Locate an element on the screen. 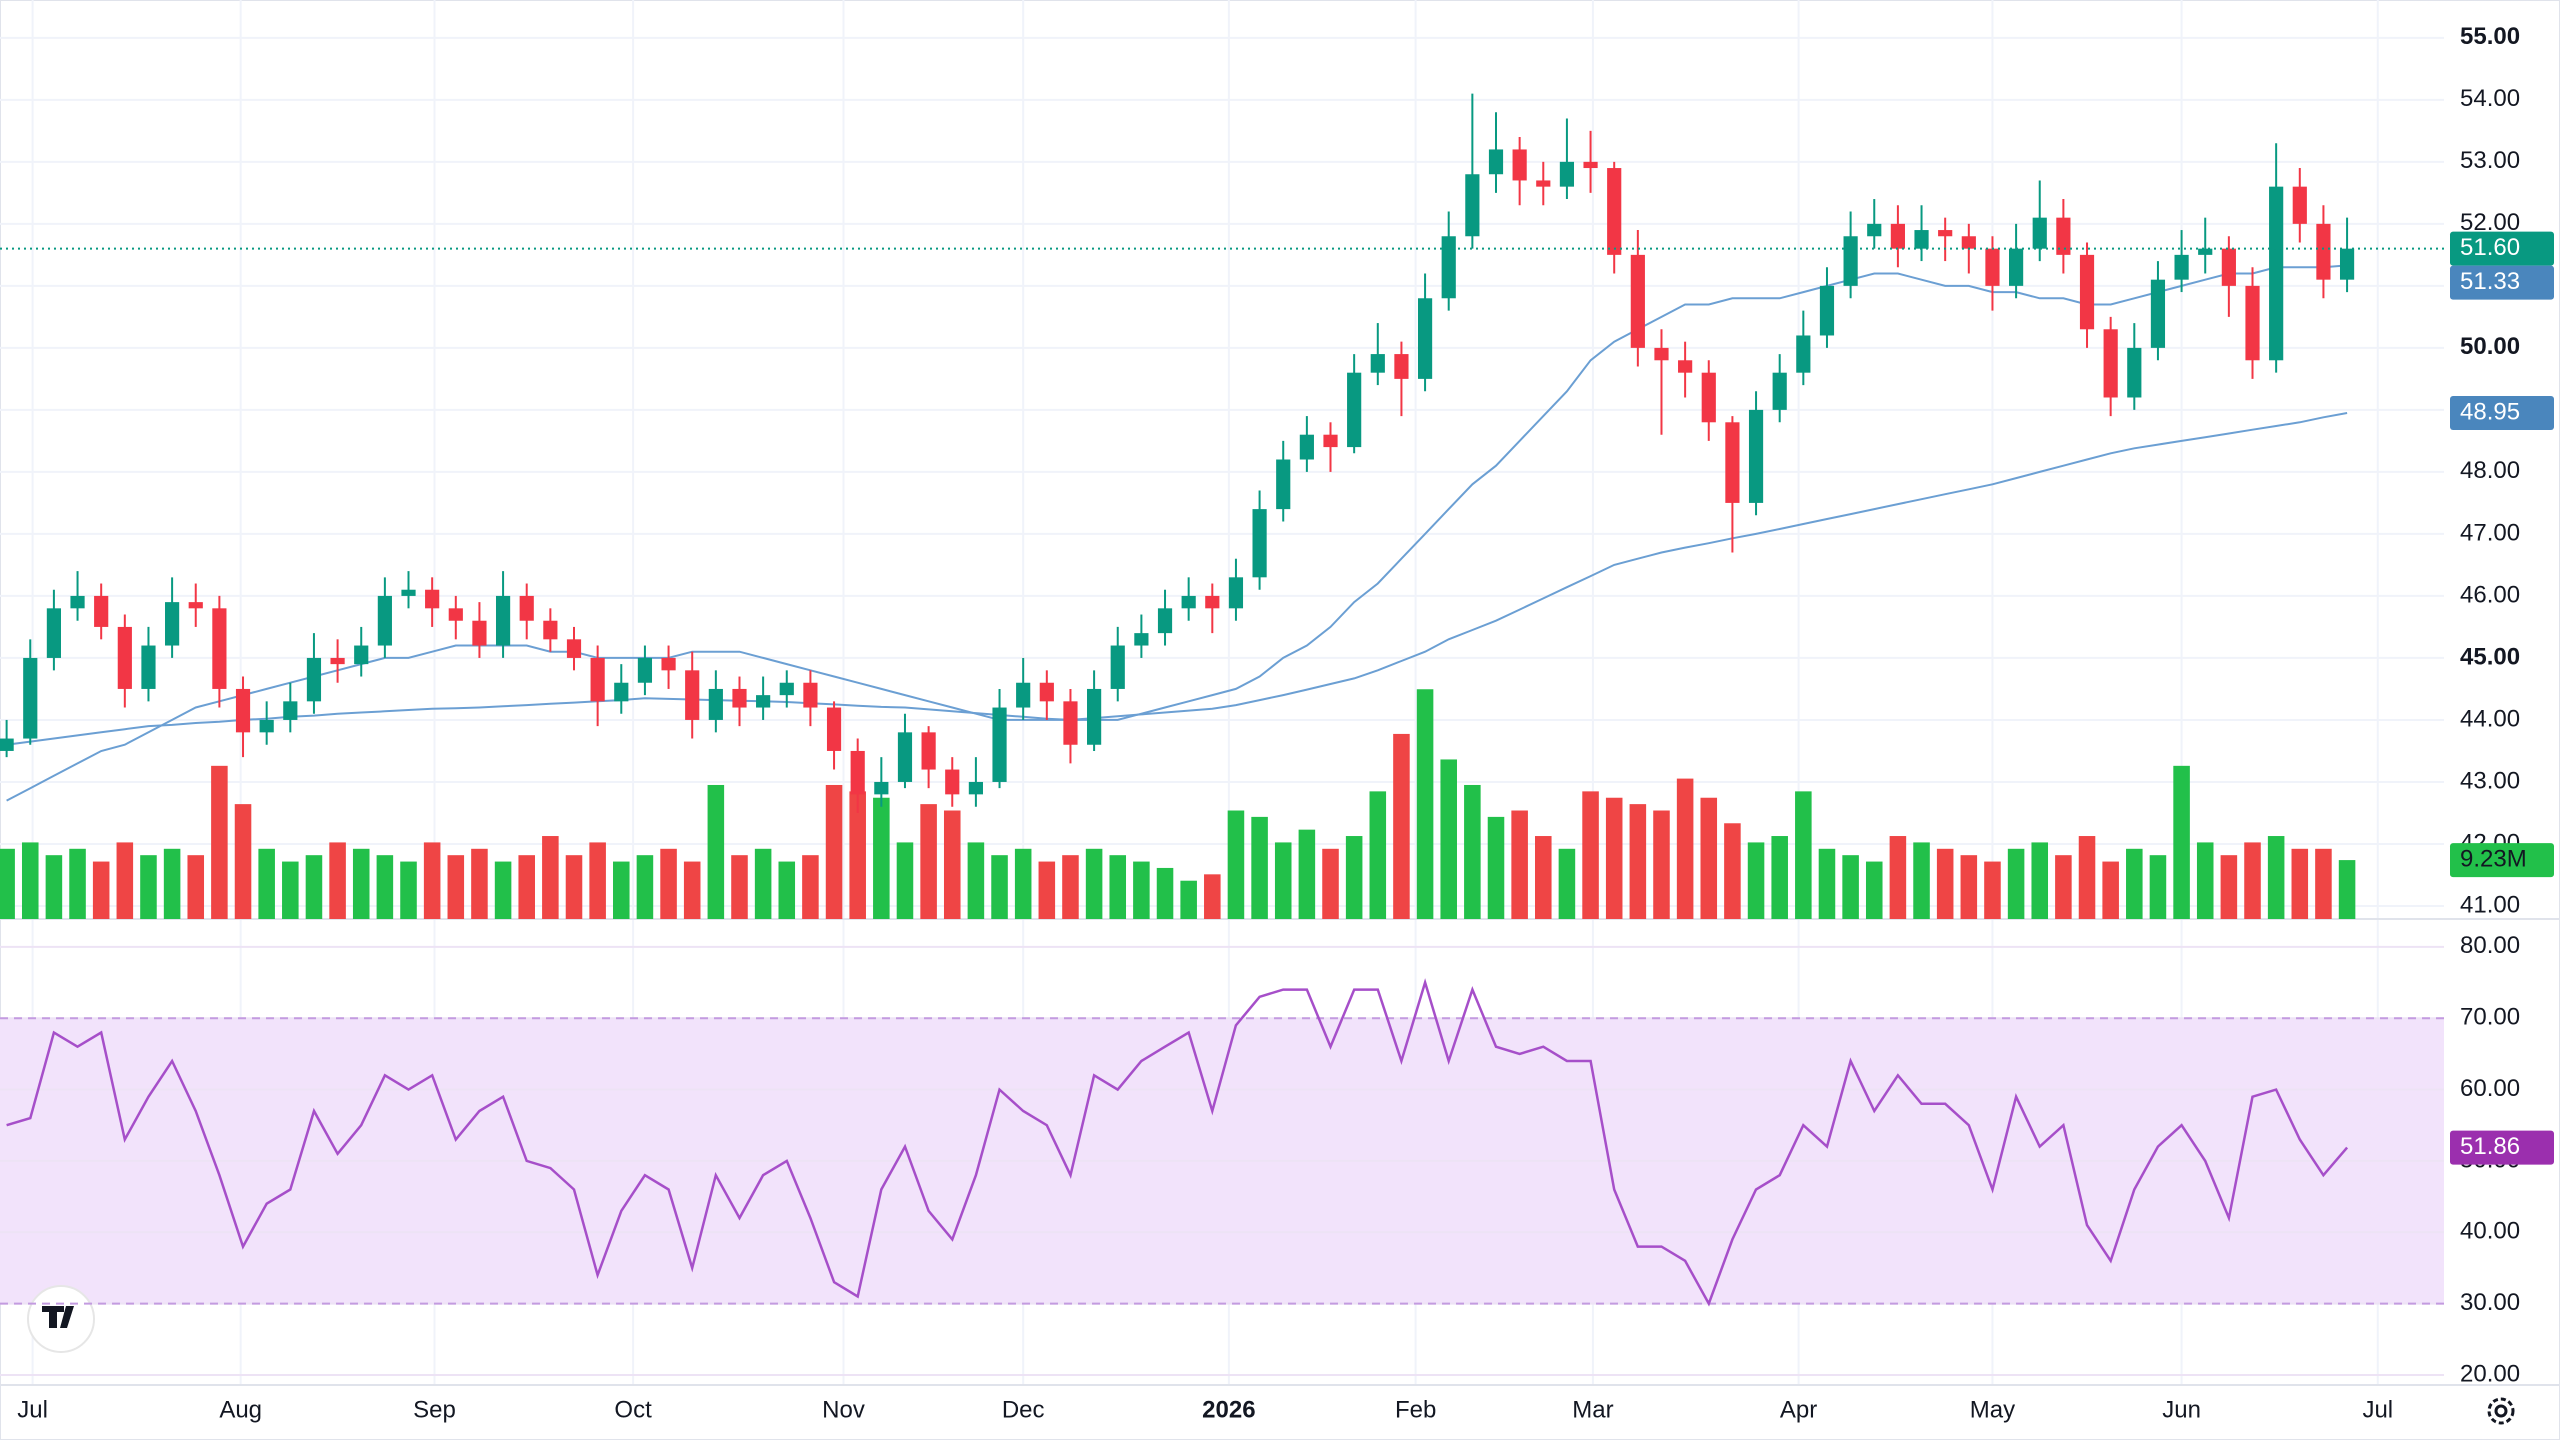 The height and width of the screenshot is (1440, 2560). value-label: 48.95 is located at coordinates (2490, 411).